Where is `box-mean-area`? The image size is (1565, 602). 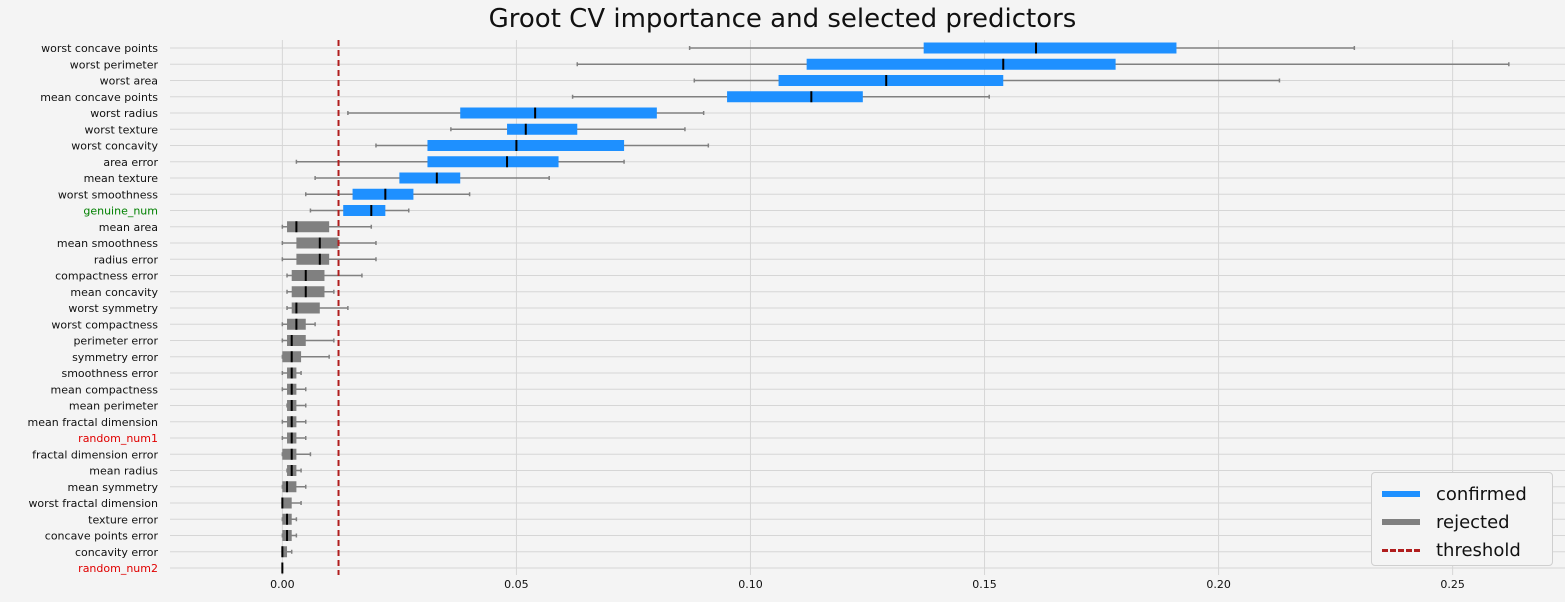
box-mean-area is located at coordinates (327, 227).